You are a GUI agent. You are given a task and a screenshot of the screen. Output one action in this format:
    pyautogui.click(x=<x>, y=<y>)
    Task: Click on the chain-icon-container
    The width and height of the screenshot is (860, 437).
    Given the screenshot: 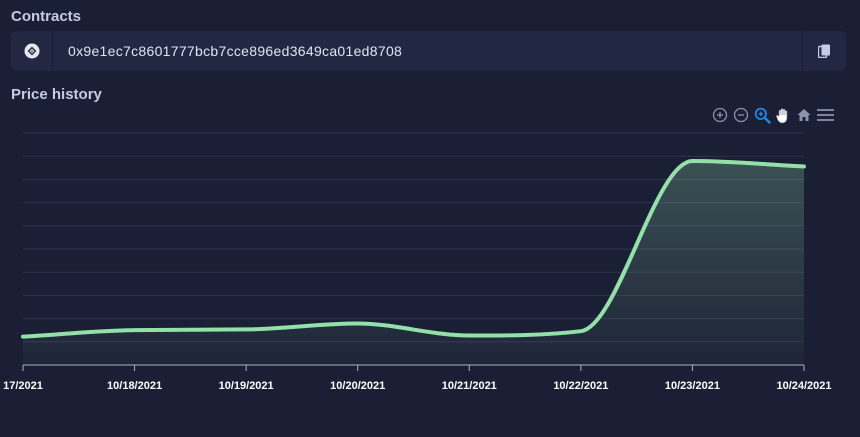 What is the action you would take?
    pyautogui.click(x=32, y=51)
    